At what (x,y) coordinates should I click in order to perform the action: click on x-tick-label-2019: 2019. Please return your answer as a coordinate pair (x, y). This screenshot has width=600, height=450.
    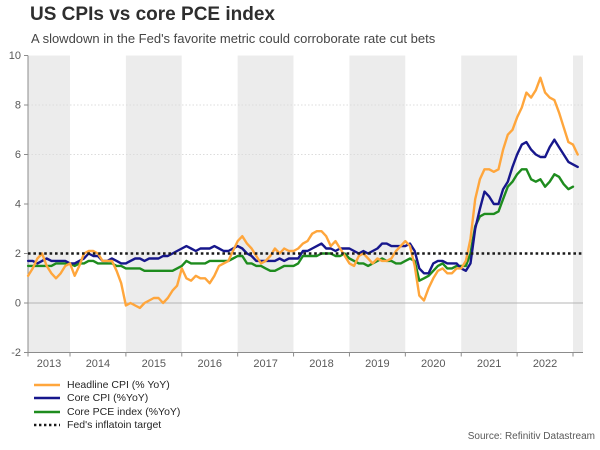
    Looking at the image, I should click on (377, 364).